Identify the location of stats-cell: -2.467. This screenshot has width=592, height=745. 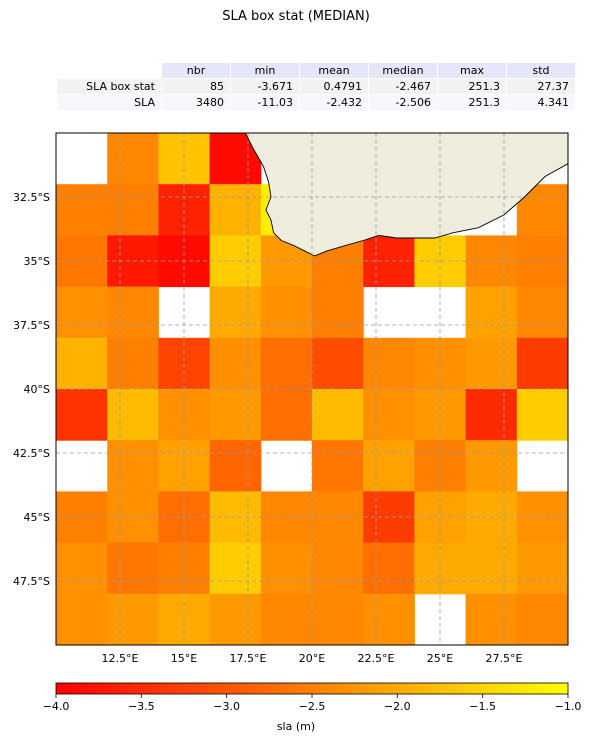
(403, 86).